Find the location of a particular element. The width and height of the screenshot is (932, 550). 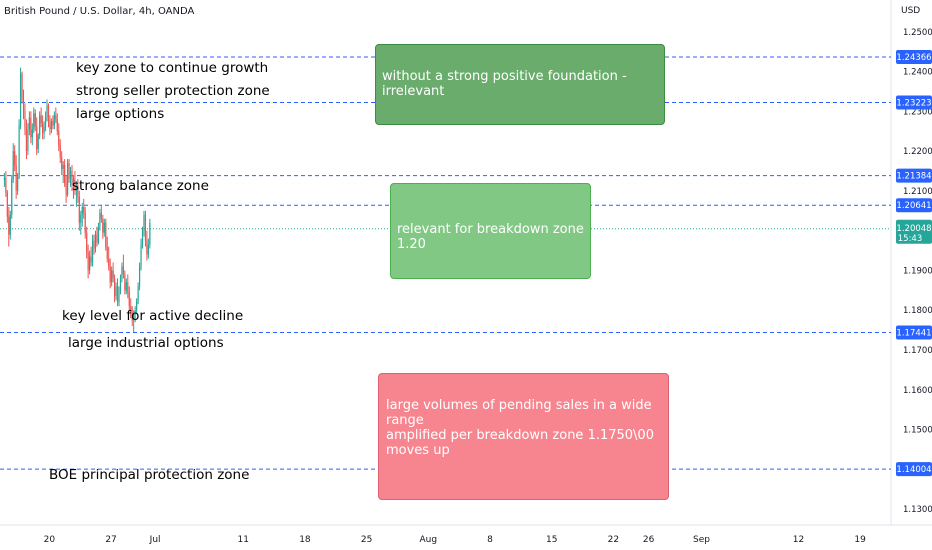

last-price-badge is located at coordinates (914, 231).